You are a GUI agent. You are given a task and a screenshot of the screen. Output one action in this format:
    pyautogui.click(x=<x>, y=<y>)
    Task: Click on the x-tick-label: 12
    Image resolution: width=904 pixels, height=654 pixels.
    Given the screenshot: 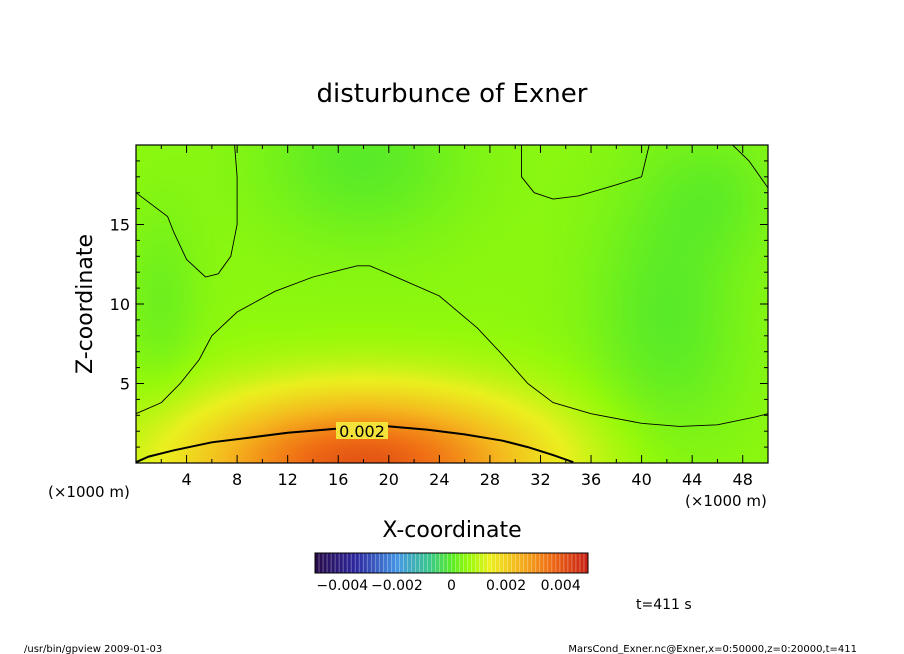 What is the action you would take?
    pyautogui.click(x=288, y=479)
    